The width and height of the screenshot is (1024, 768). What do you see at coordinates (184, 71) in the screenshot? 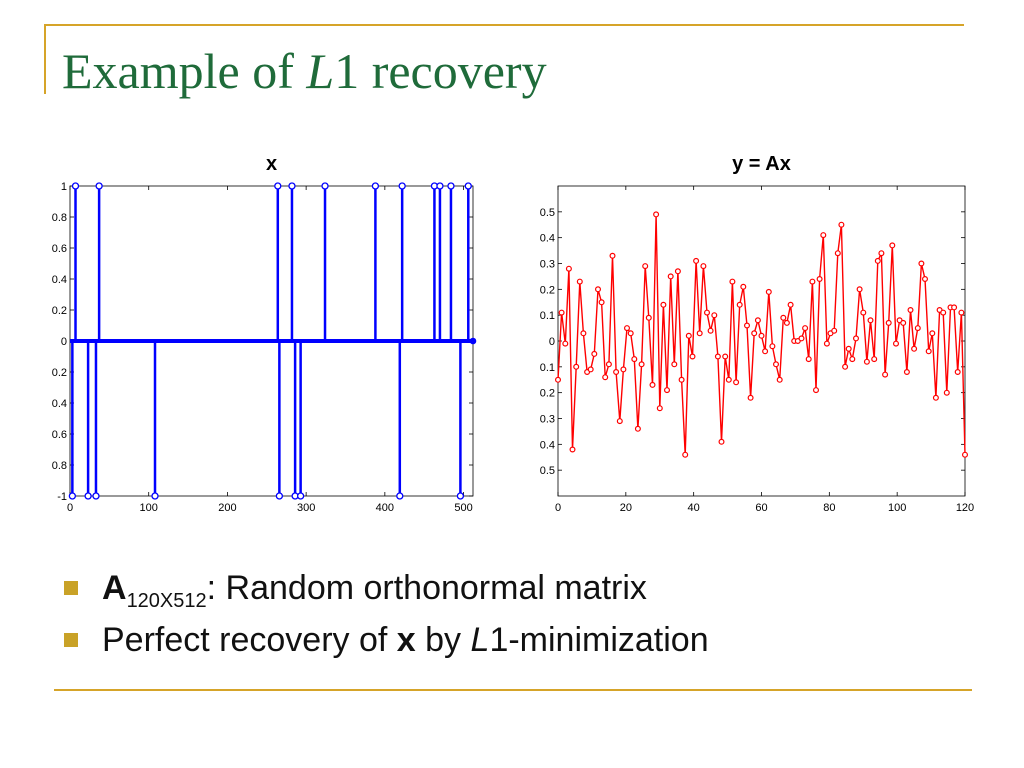
I see `title-prefix: Example of` at bounding box center [184, 71].